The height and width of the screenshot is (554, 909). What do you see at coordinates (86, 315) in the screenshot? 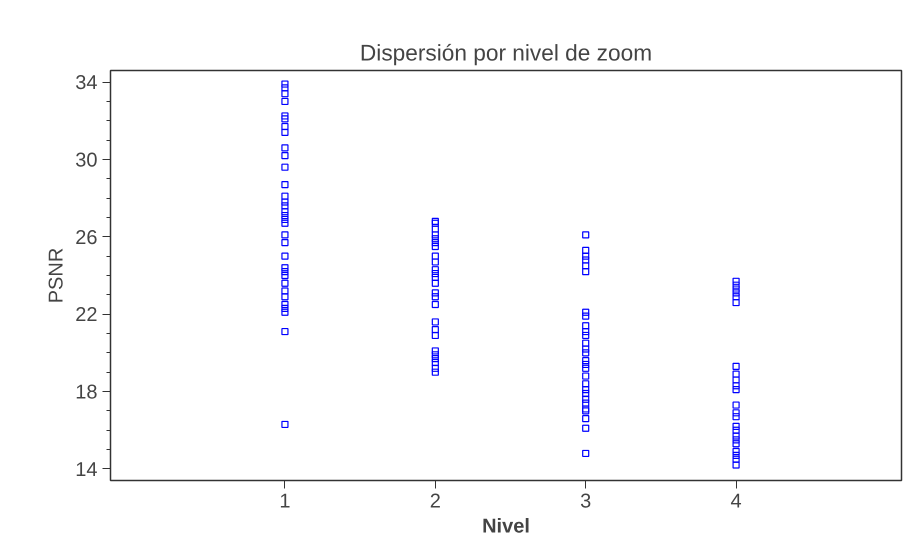
I see `y-tick-label: 22` at bounding box center [86, 315].